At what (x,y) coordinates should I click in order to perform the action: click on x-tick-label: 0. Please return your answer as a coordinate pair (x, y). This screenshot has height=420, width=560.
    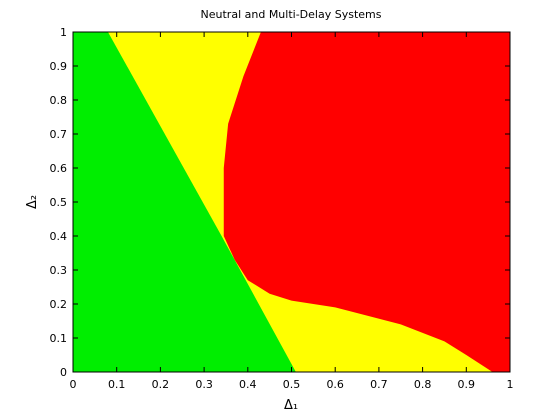
    Looking at the image, I should click on (73, 384).